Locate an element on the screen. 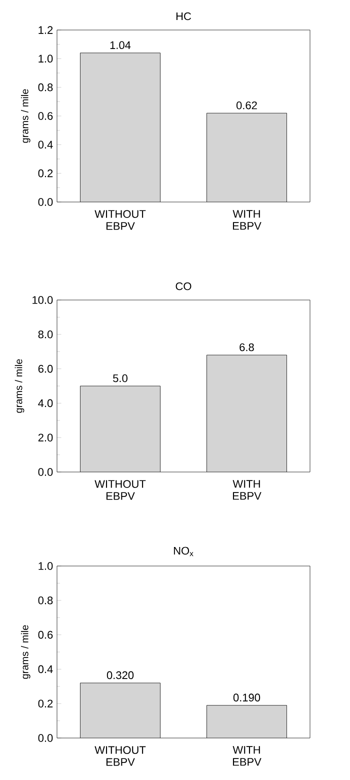 The width and height of the screenshot is (350, 780). data-label: 6.8 is located at coordinates (247, 347).